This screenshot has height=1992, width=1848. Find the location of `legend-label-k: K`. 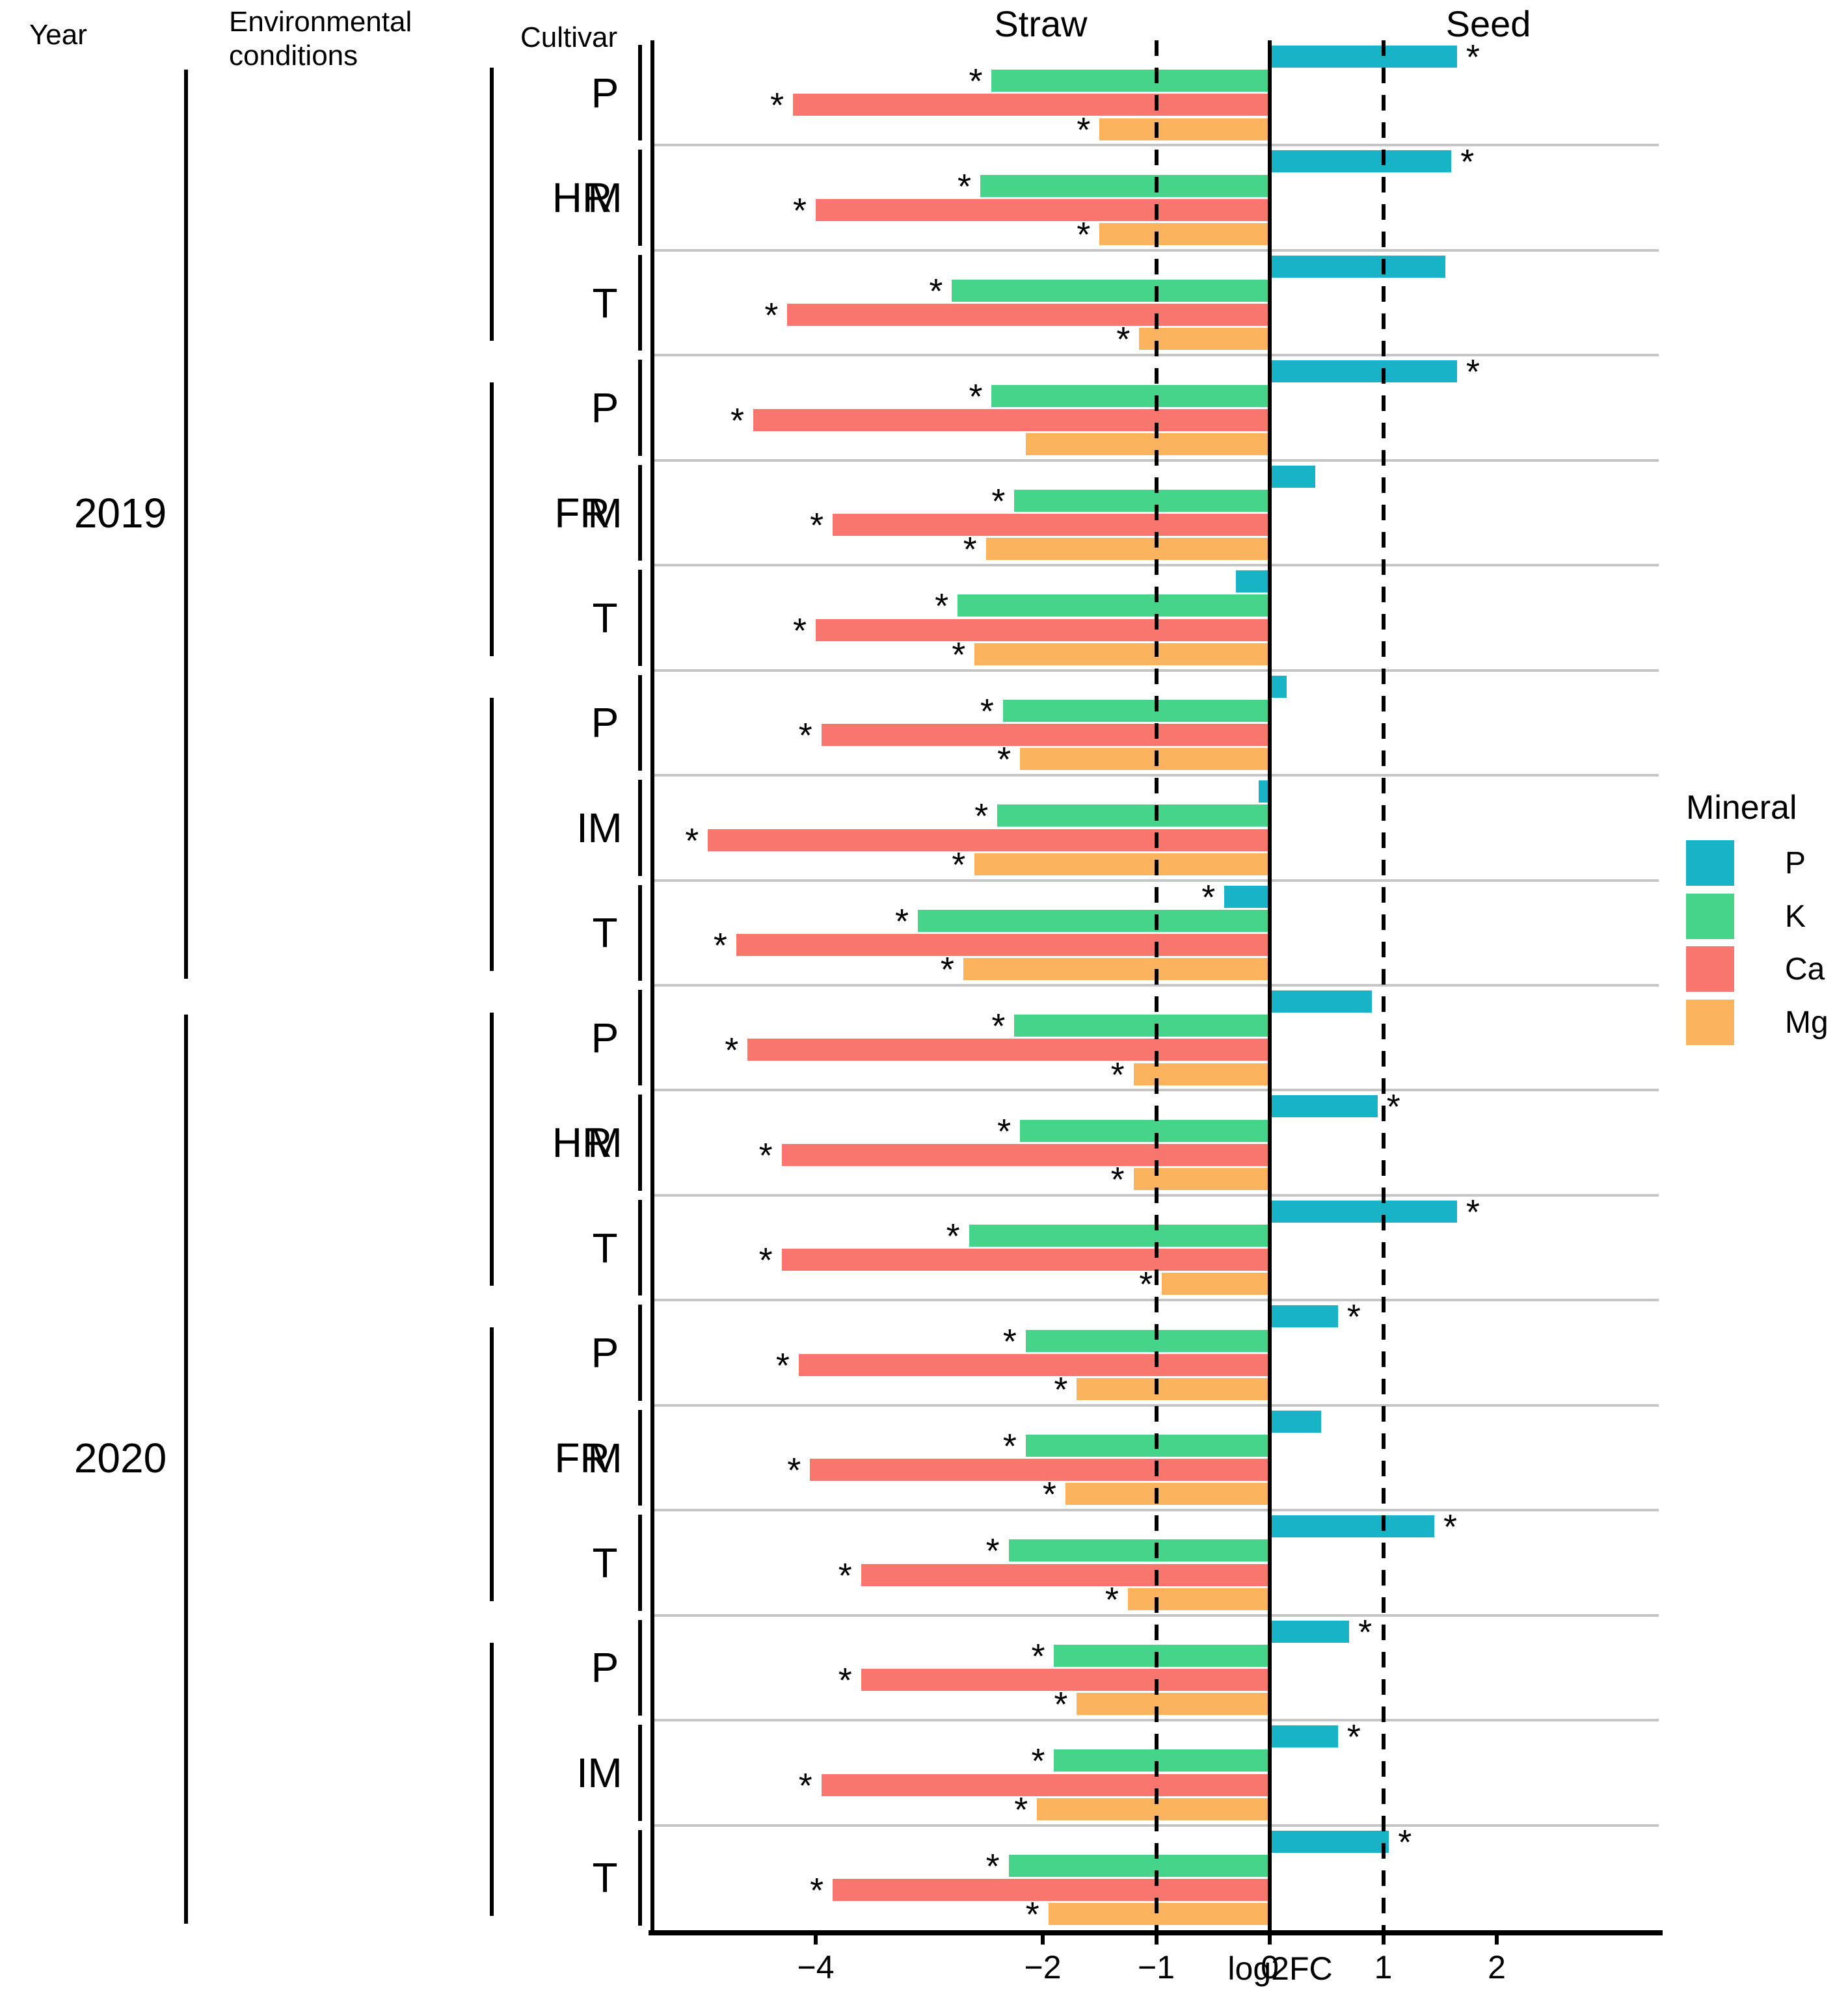

legend-label-k: K is located at coordinates (1796, 916).